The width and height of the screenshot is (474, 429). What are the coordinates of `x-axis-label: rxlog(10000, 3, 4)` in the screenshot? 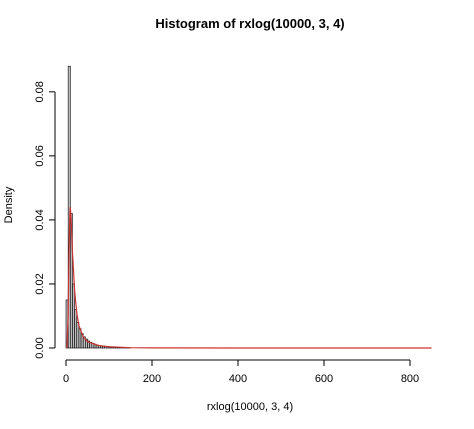 It's located at (250, 407).